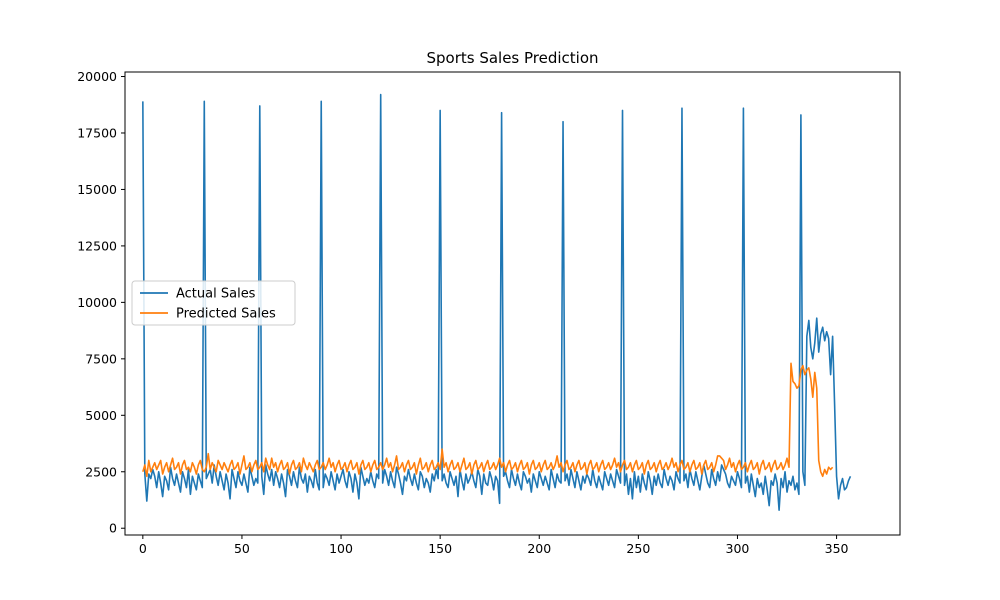  I want to click on y-tick-label: 17500, so click(97, 132).